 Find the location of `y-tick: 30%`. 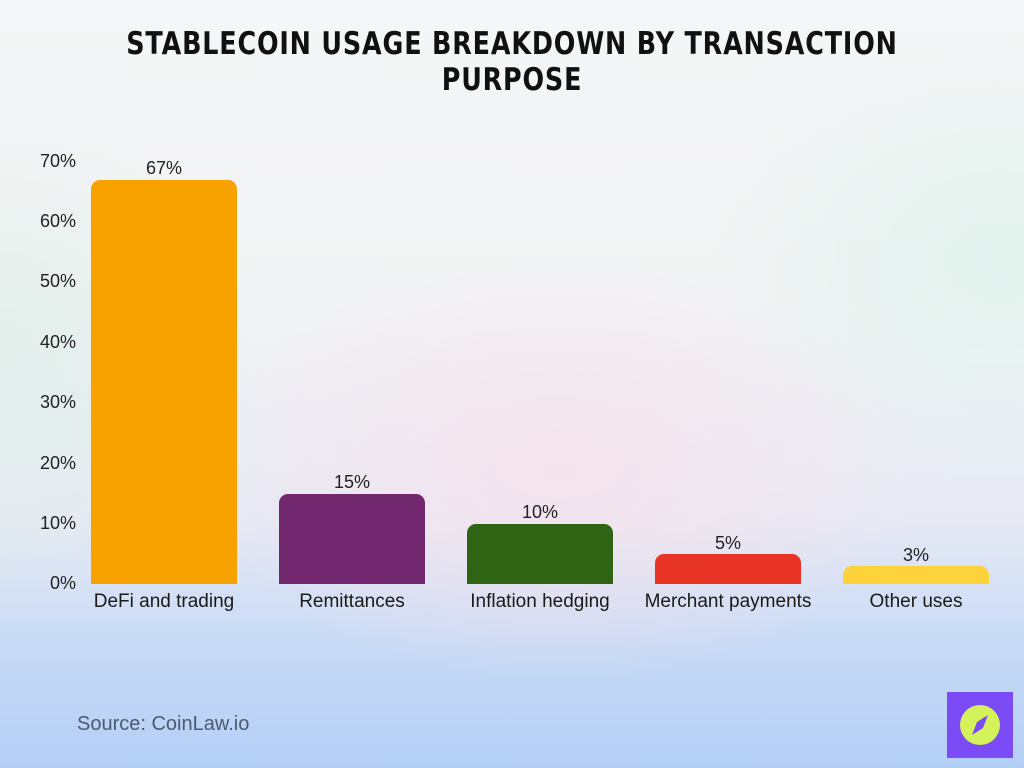

y-tick: 30% is located at coordinates (57, 402).